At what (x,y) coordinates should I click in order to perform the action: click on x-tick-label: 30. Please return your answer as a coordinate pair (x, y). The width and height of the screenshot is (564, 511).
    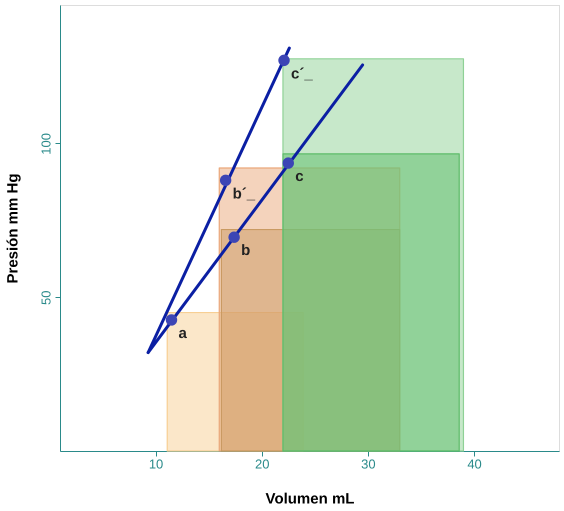
    Looking at the image, I should click on (368, 464).